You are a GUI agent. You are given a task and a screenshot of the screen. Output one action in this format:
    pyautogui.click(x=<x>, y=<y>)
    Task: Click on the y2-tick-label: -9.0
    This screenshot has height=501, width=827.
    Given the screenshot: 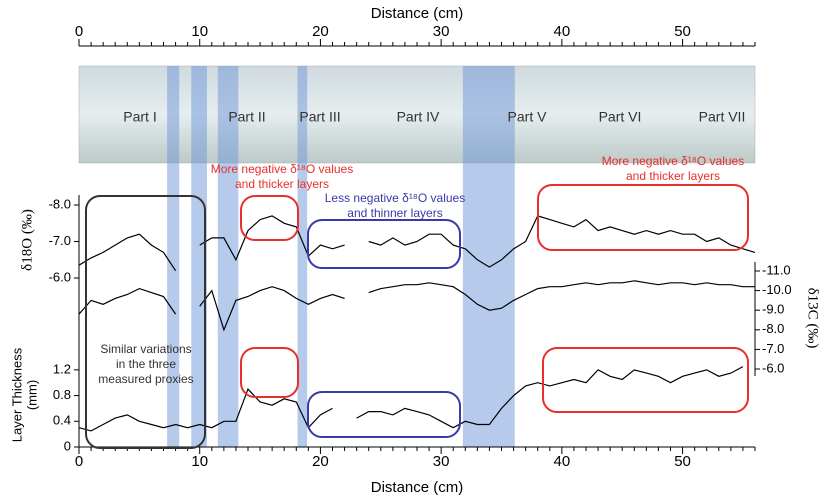 What is the action you would take?
    pyautogui.click(x=773, y=309)
    